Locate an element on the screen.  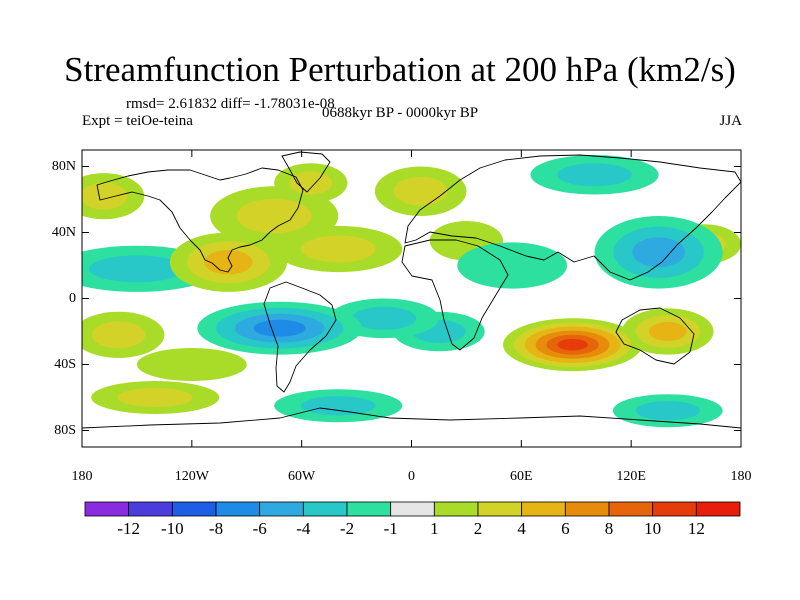
stats-text: rmsd= 2.61832 diff= -1.78031e-08 is located at coordinates (230, 104).